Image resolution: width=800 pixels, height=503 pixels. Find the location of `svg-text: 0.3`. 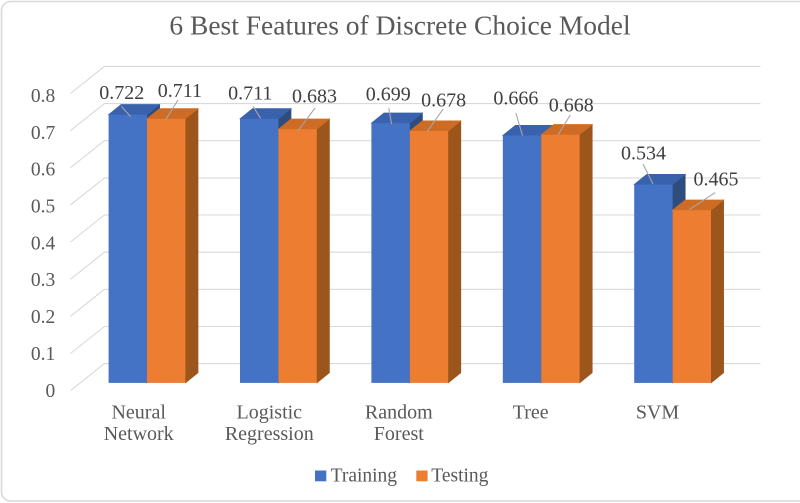

svg-text: 0.3 is located at coordinates (43, 280).